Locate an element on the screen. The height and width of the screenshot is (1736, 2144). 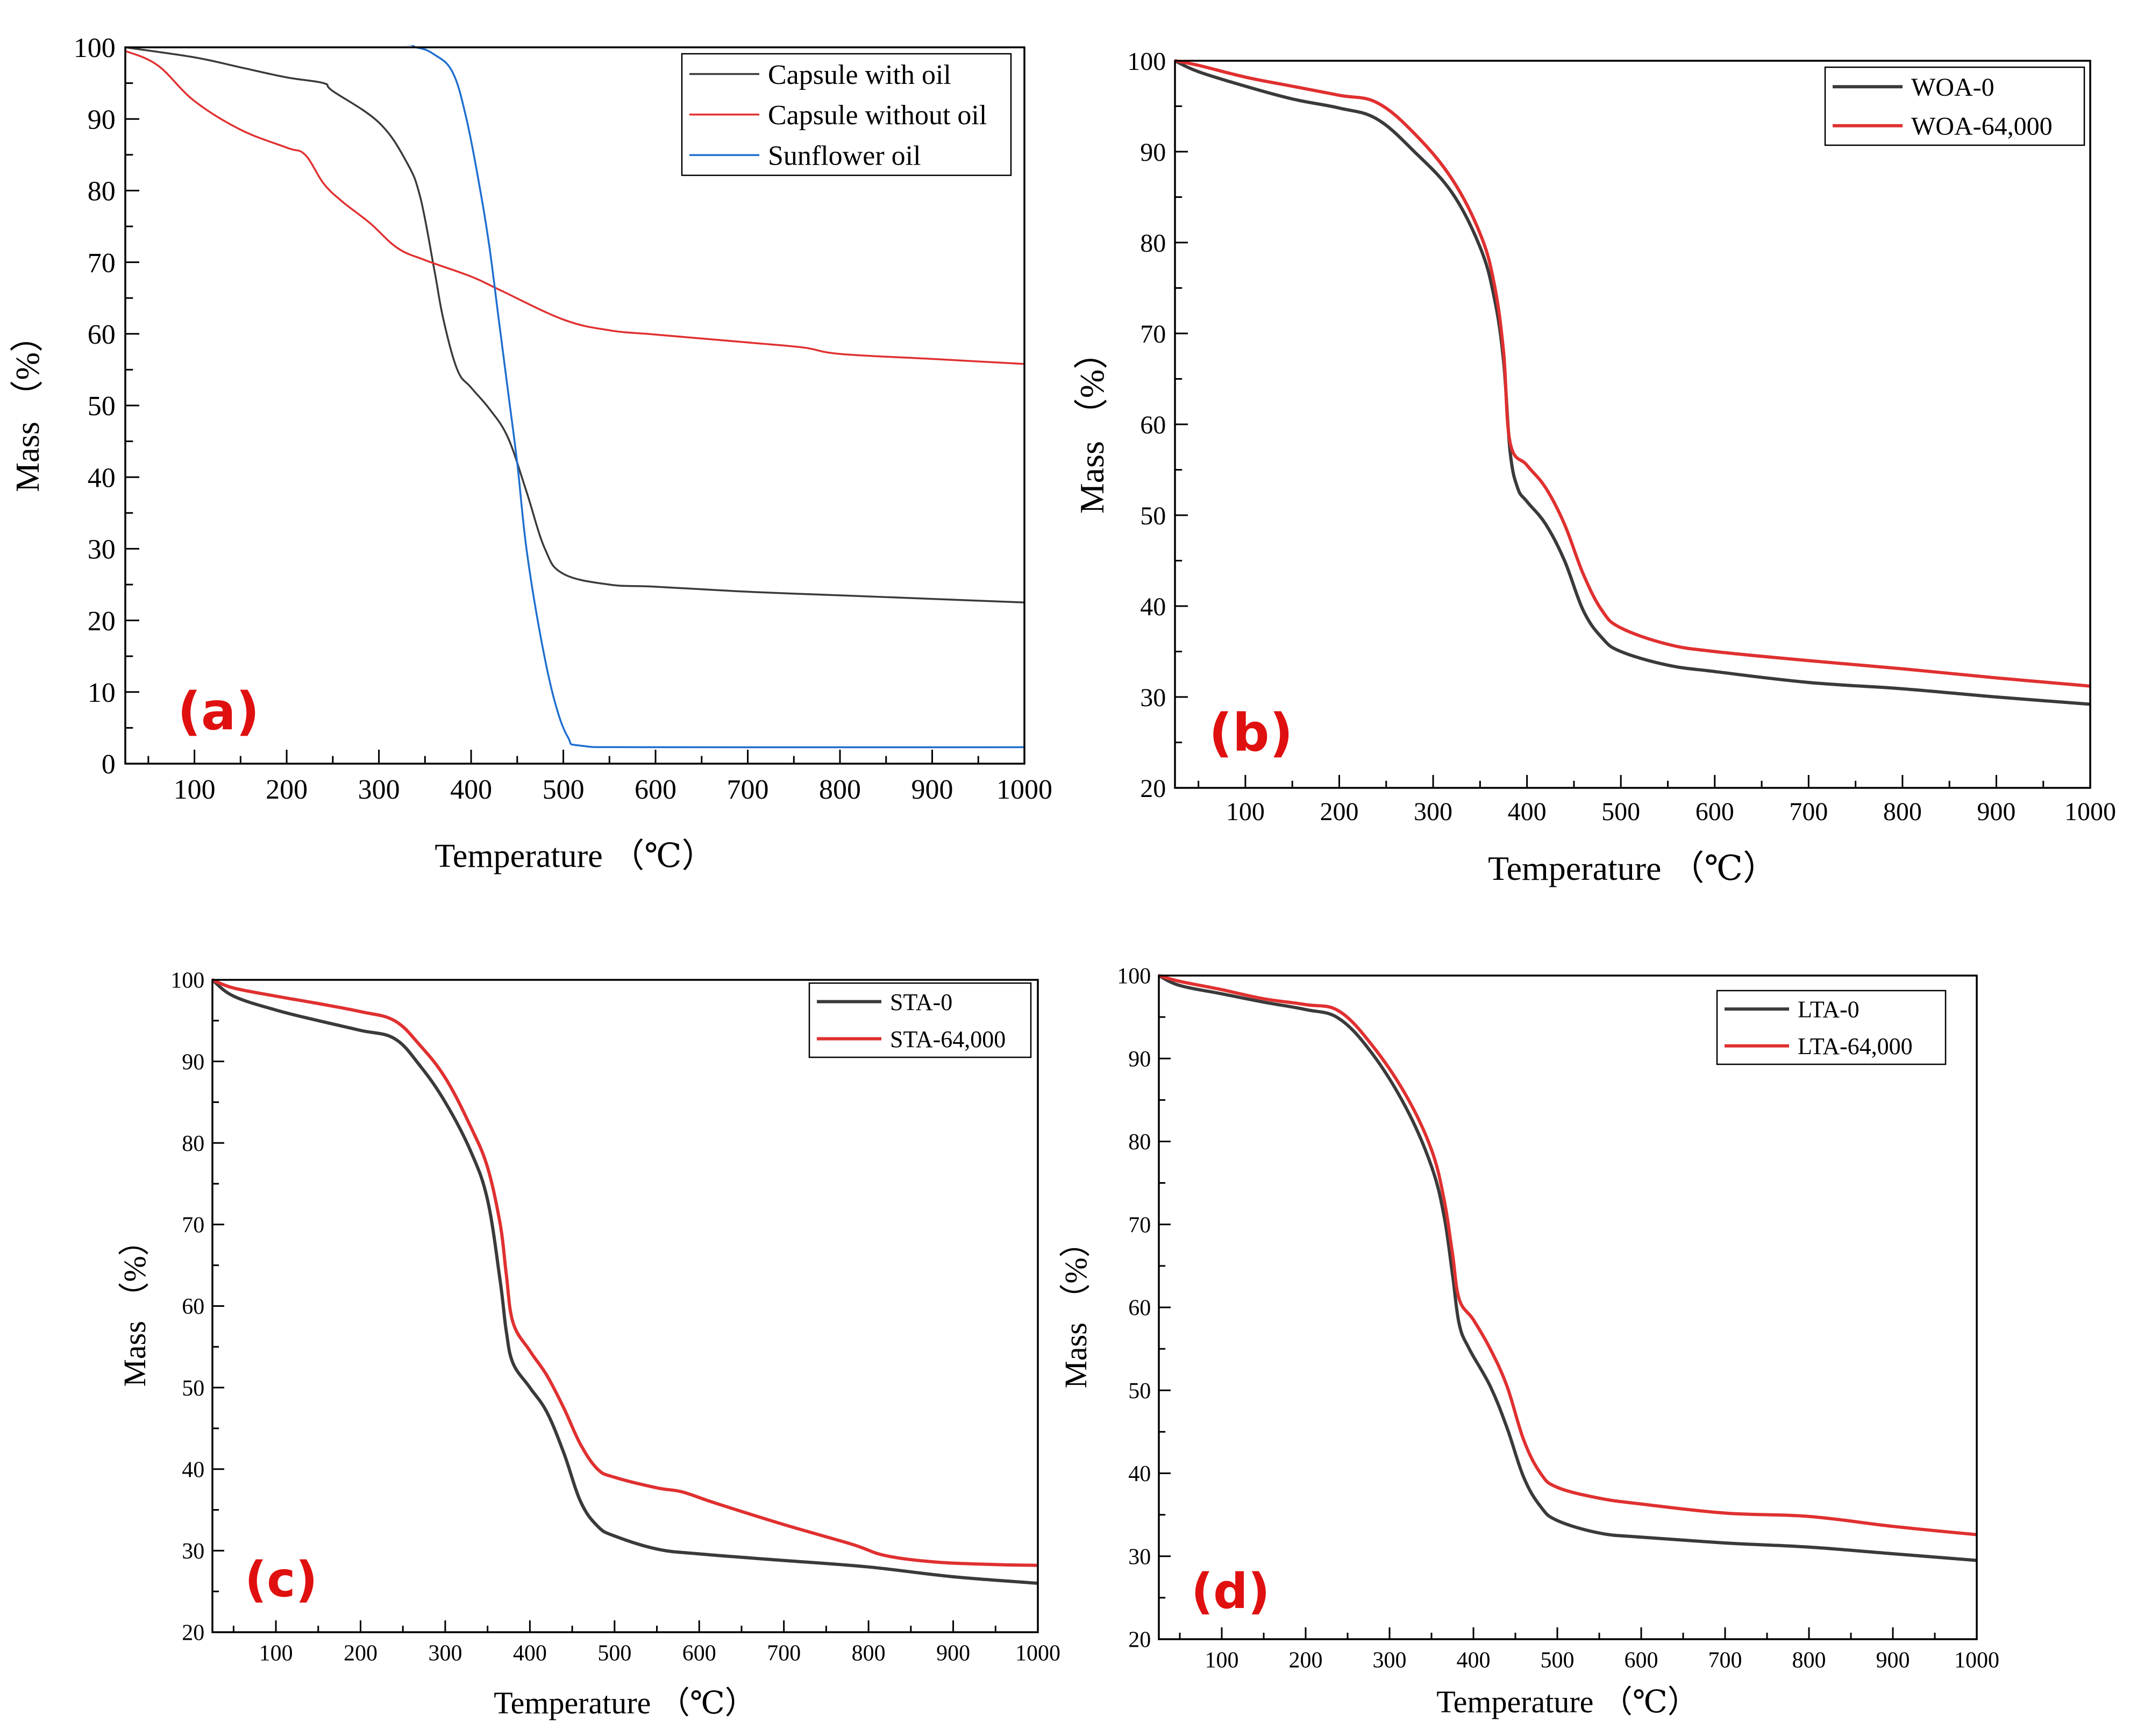
legend-label: STA-64,000 is located at coordinates (948, 1039).